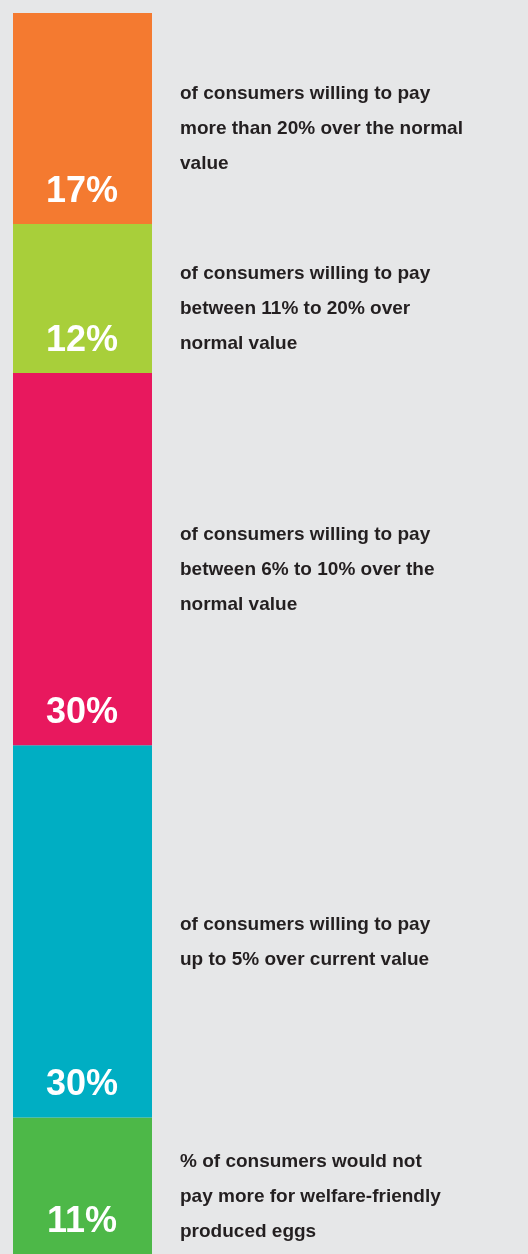 This screenshot has width=528, height=1254. Describe the element at coordinates (305, 940) in the screenshot. I see `series-label: of consumers willing to pay up to 5% over current value` at that location.